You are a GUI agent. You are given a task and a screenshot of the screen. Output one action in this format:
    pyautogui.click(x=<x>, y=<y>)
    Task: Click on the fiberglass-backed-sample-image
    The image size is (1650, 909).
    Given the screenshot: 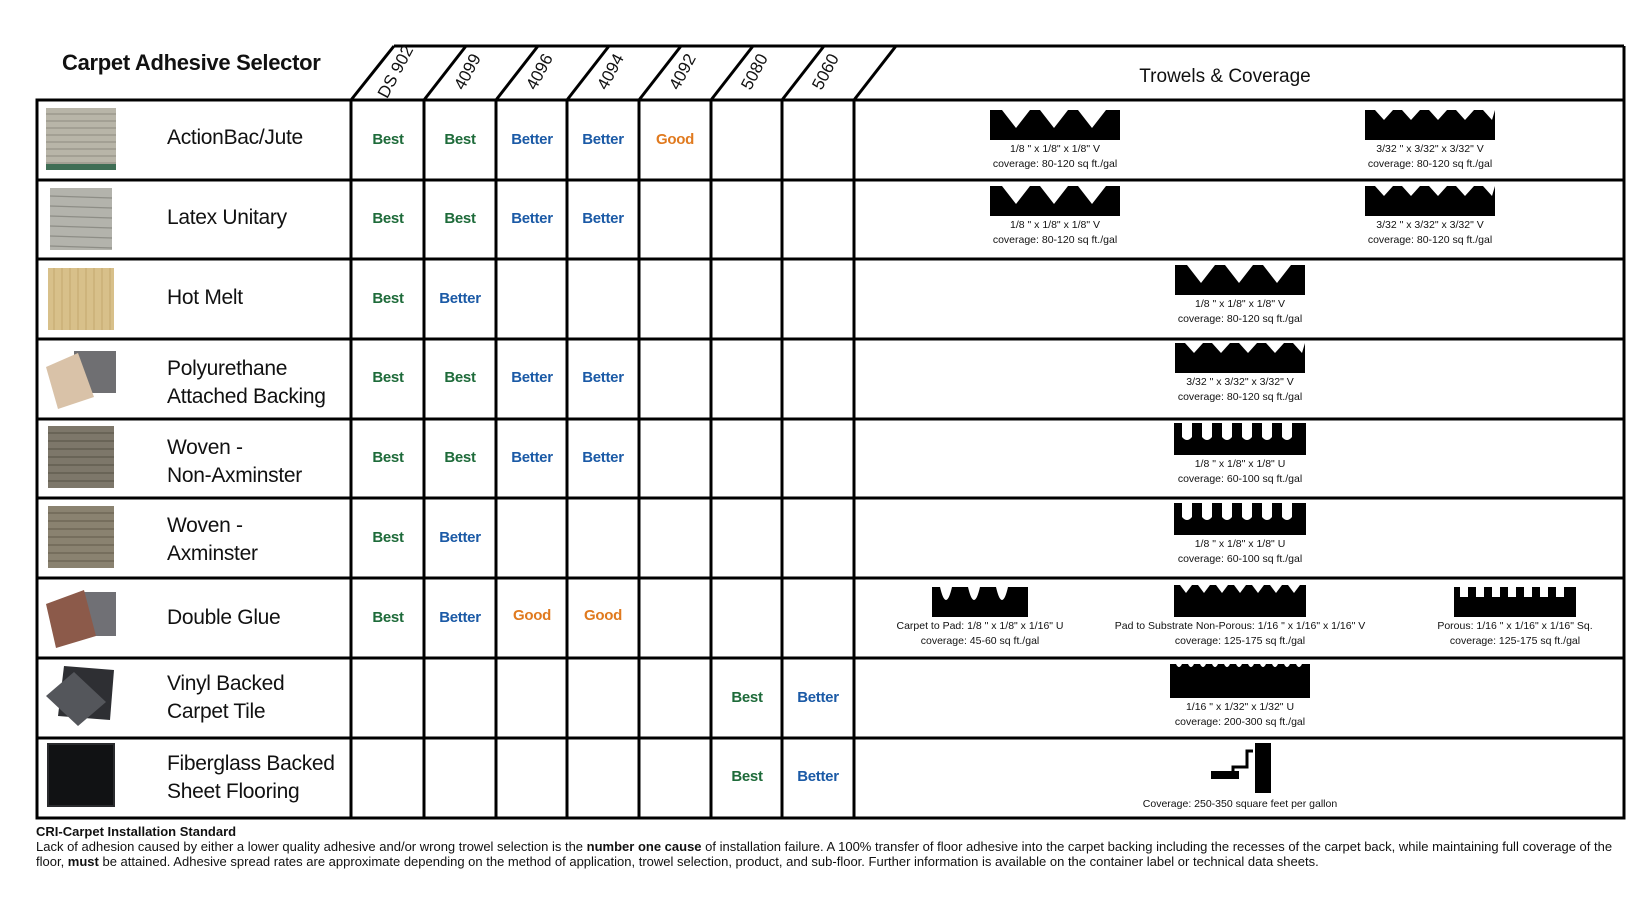 What is the action you would take?
    pyautogui.click(x=81, y=775)
    